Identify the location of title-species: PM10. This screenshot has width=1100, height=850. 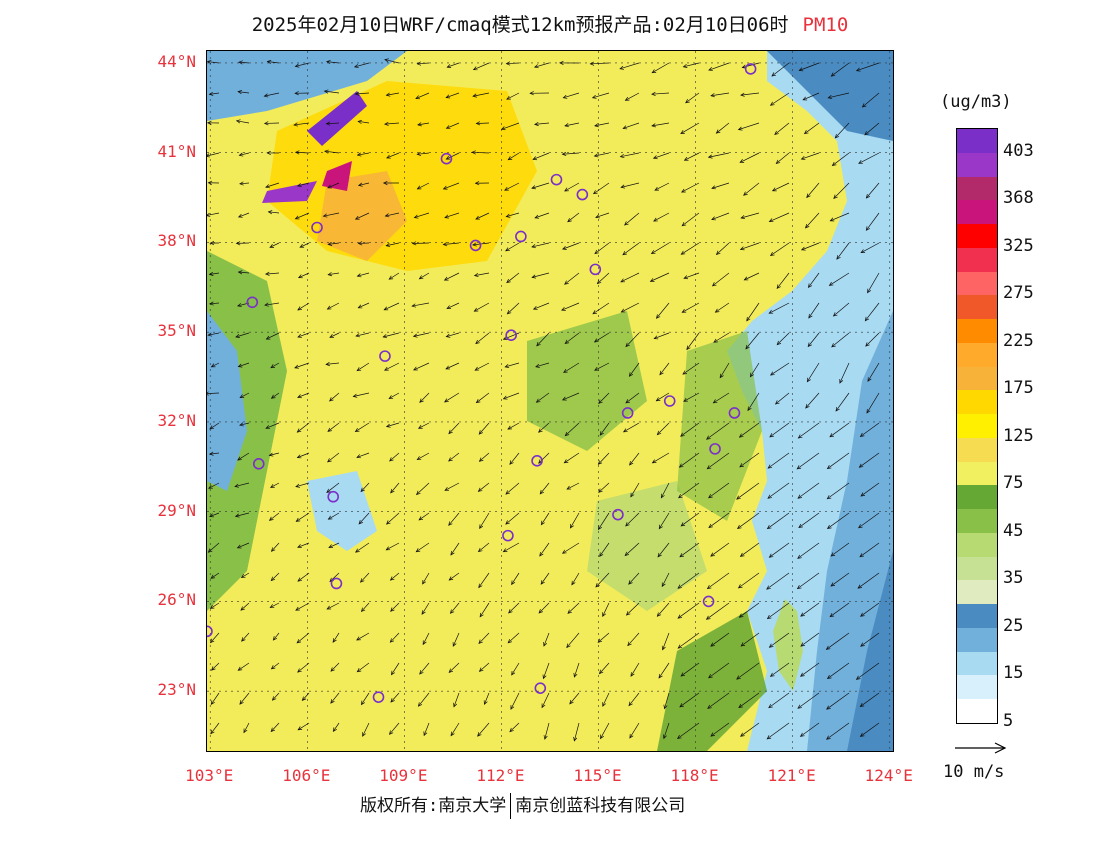
(825, 25).